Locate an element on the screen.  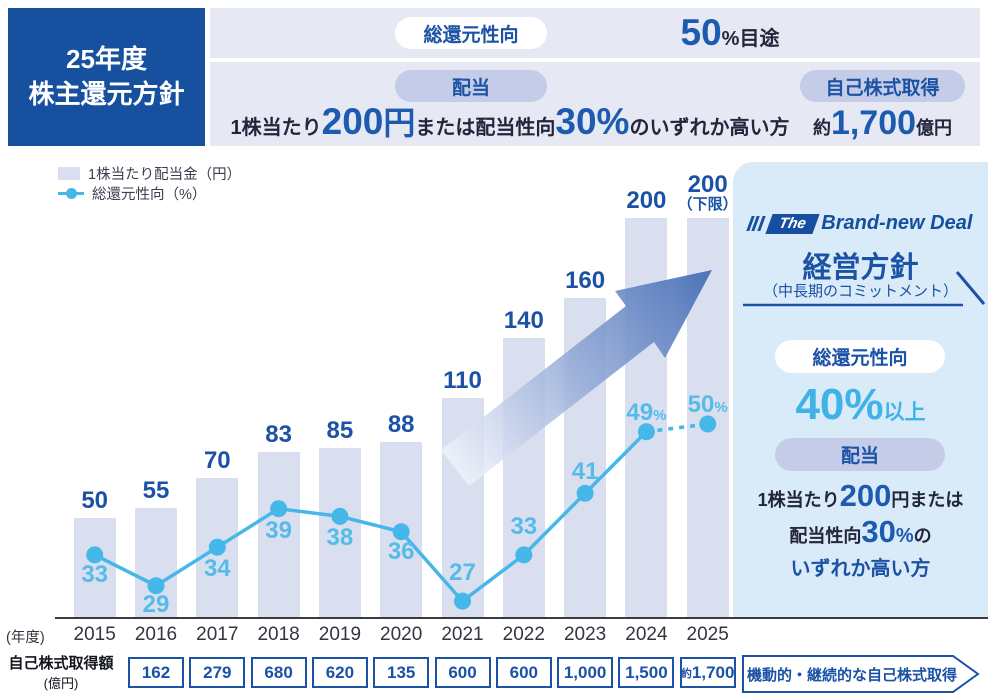
total-return-target-suffix: %目途 is located at coordinates (750, 39).